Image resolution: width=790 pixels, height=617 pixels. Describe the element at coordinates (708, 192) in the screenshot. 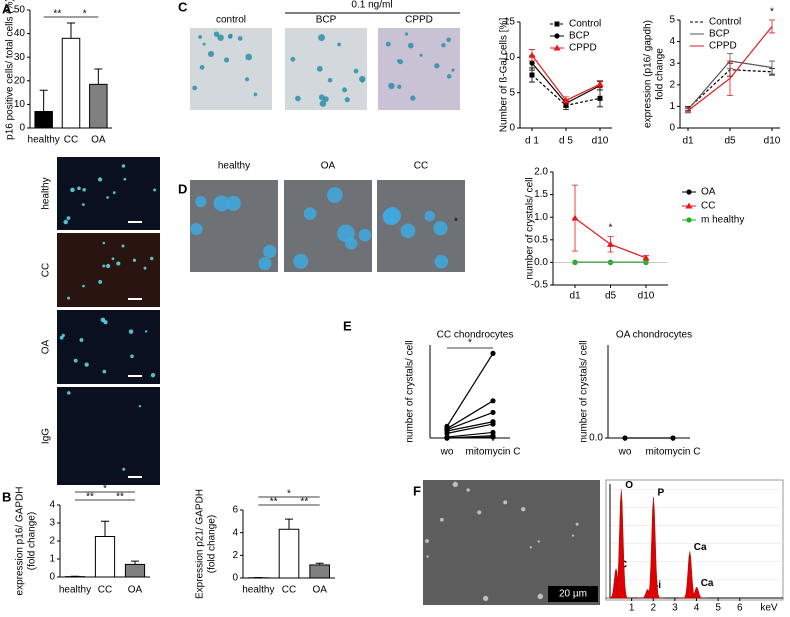

I see `legend-label: OA` at that location.